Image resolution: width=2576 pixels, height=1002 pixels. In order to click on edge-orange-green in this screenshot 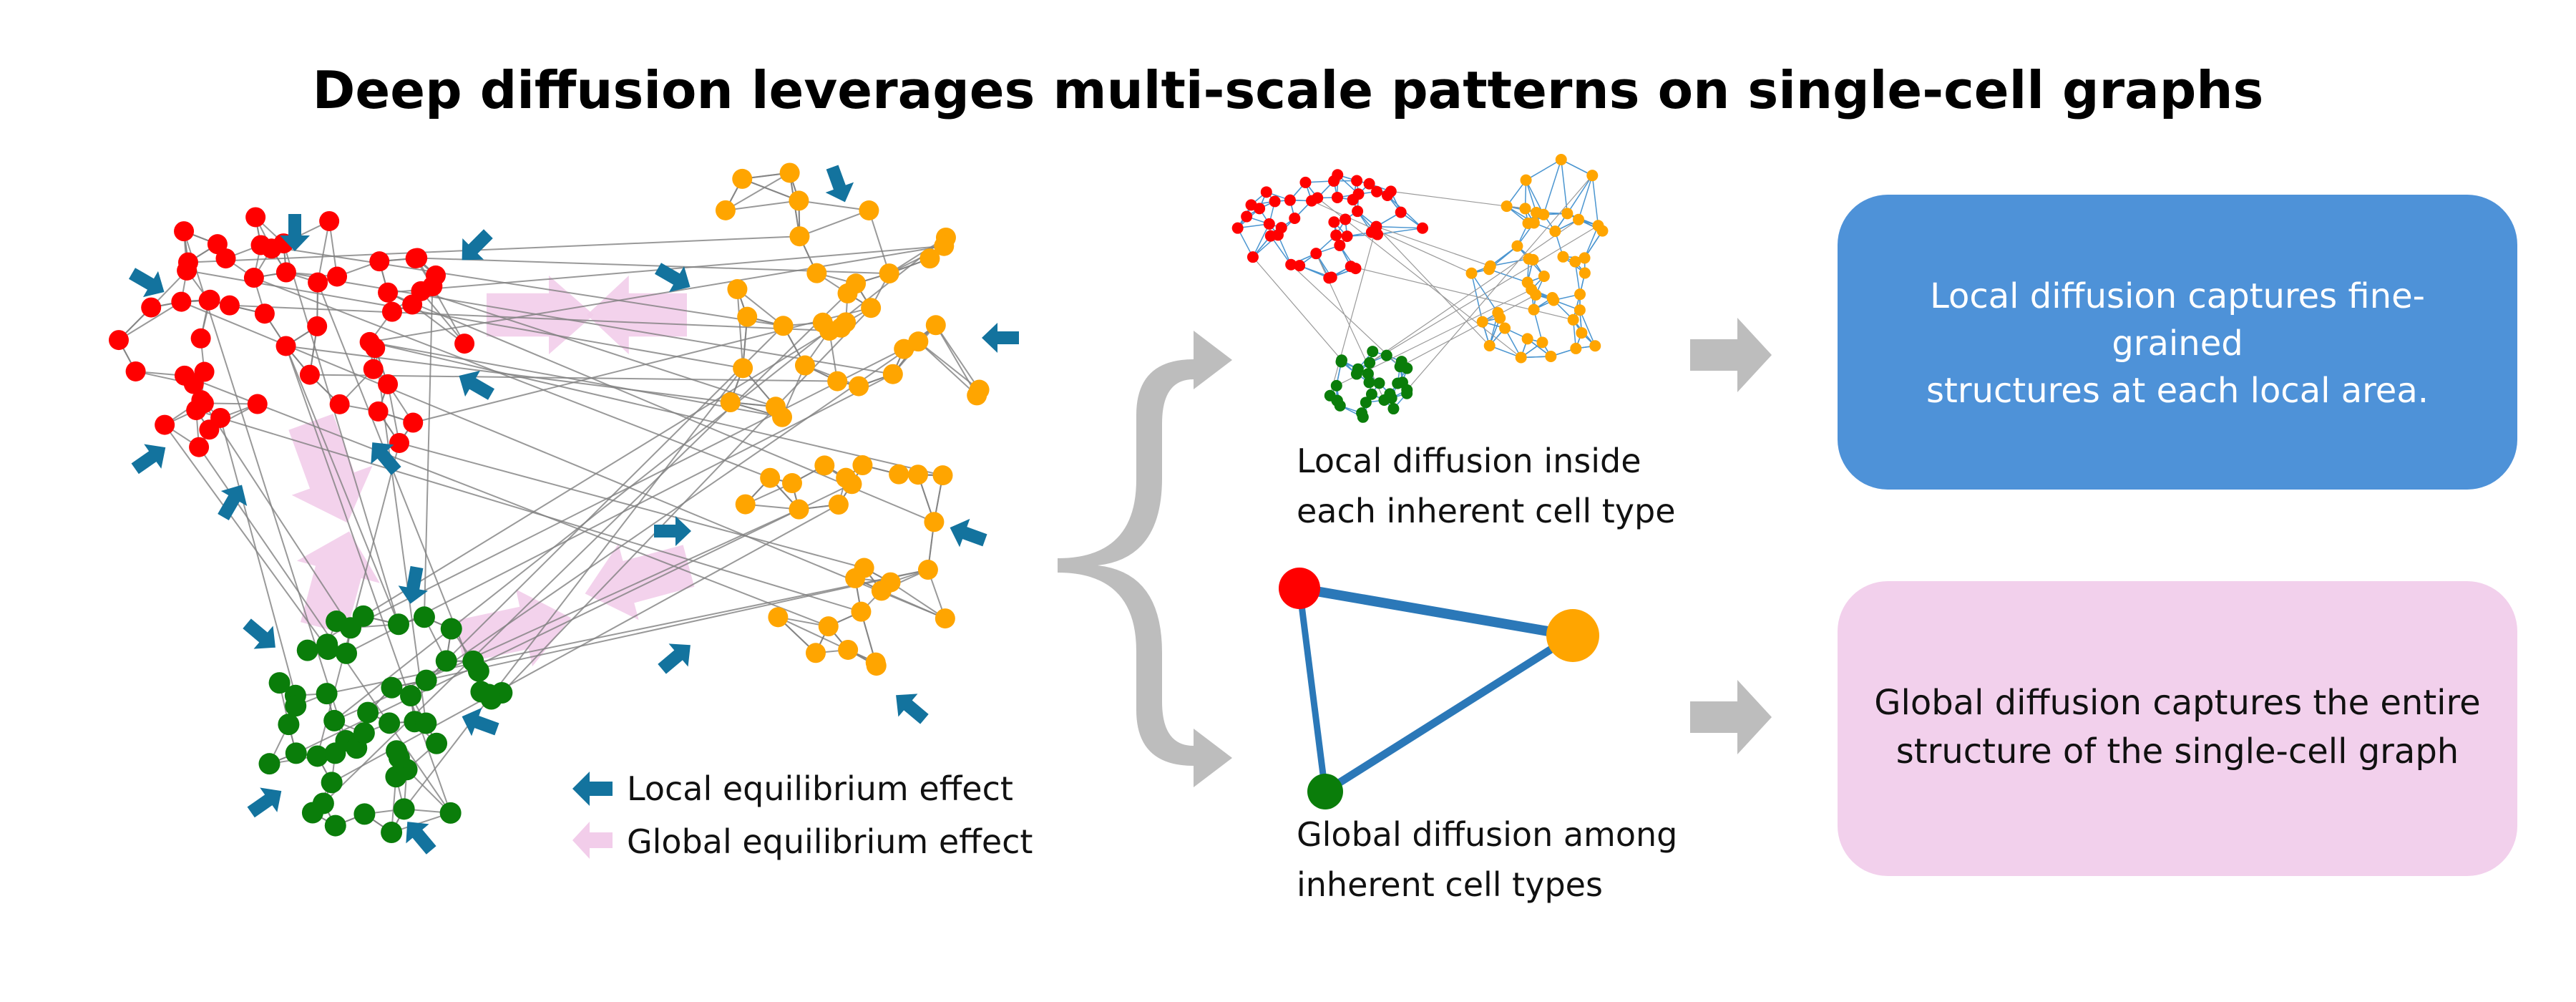, I will do `click(1449, 713)`.